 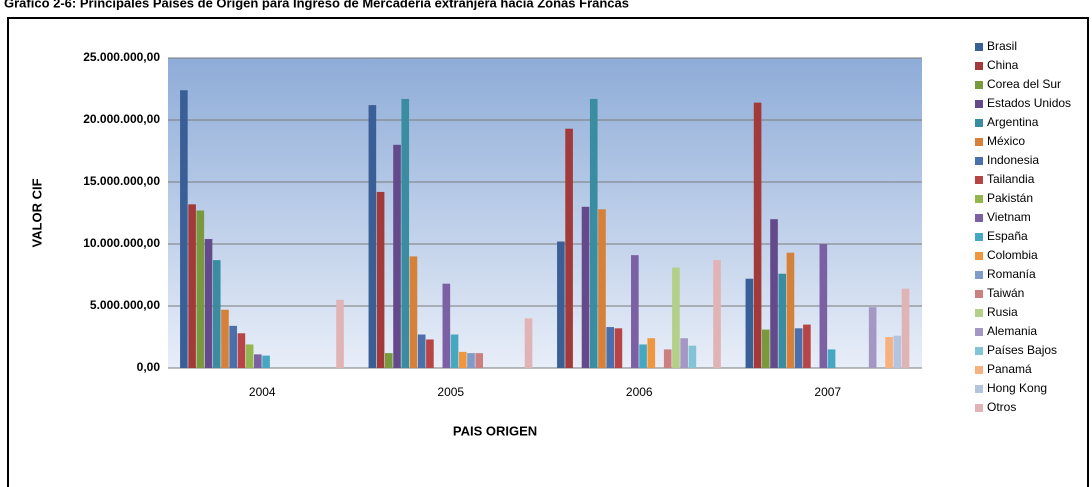 I want to click on legend-label: Brasil, so click(x=1002, y=46).